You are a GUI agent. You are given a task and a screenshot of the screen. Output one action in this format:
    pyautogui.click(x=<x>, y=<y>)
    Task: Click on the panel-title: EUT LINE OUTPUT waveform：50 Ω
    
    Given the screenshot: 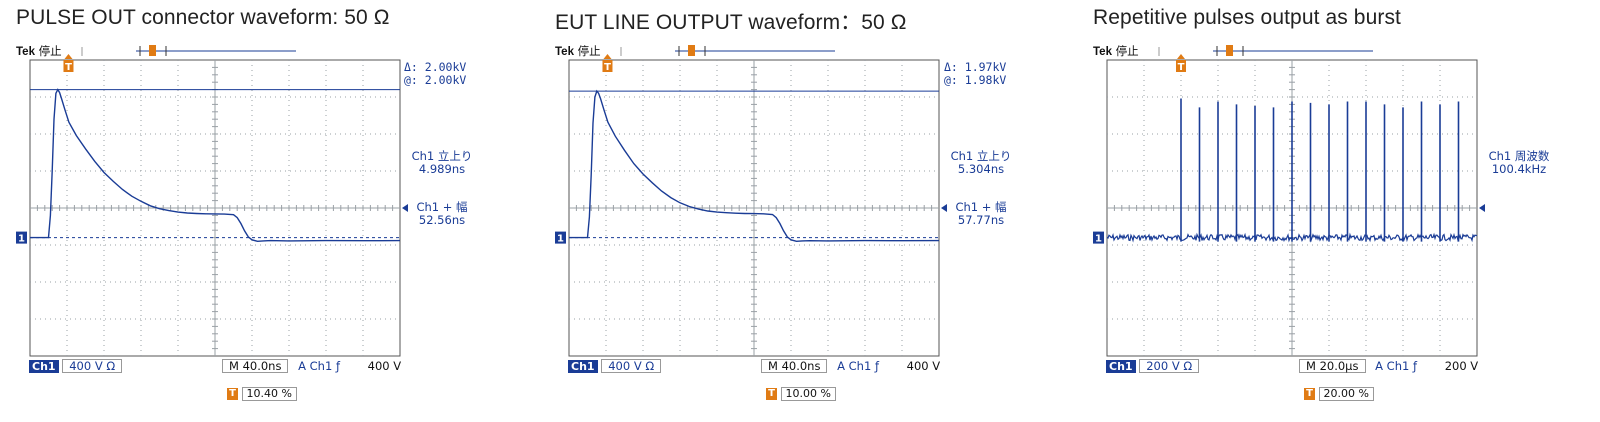 What is the action you would take?
    pyautogui.click(x=731, y=22)
    